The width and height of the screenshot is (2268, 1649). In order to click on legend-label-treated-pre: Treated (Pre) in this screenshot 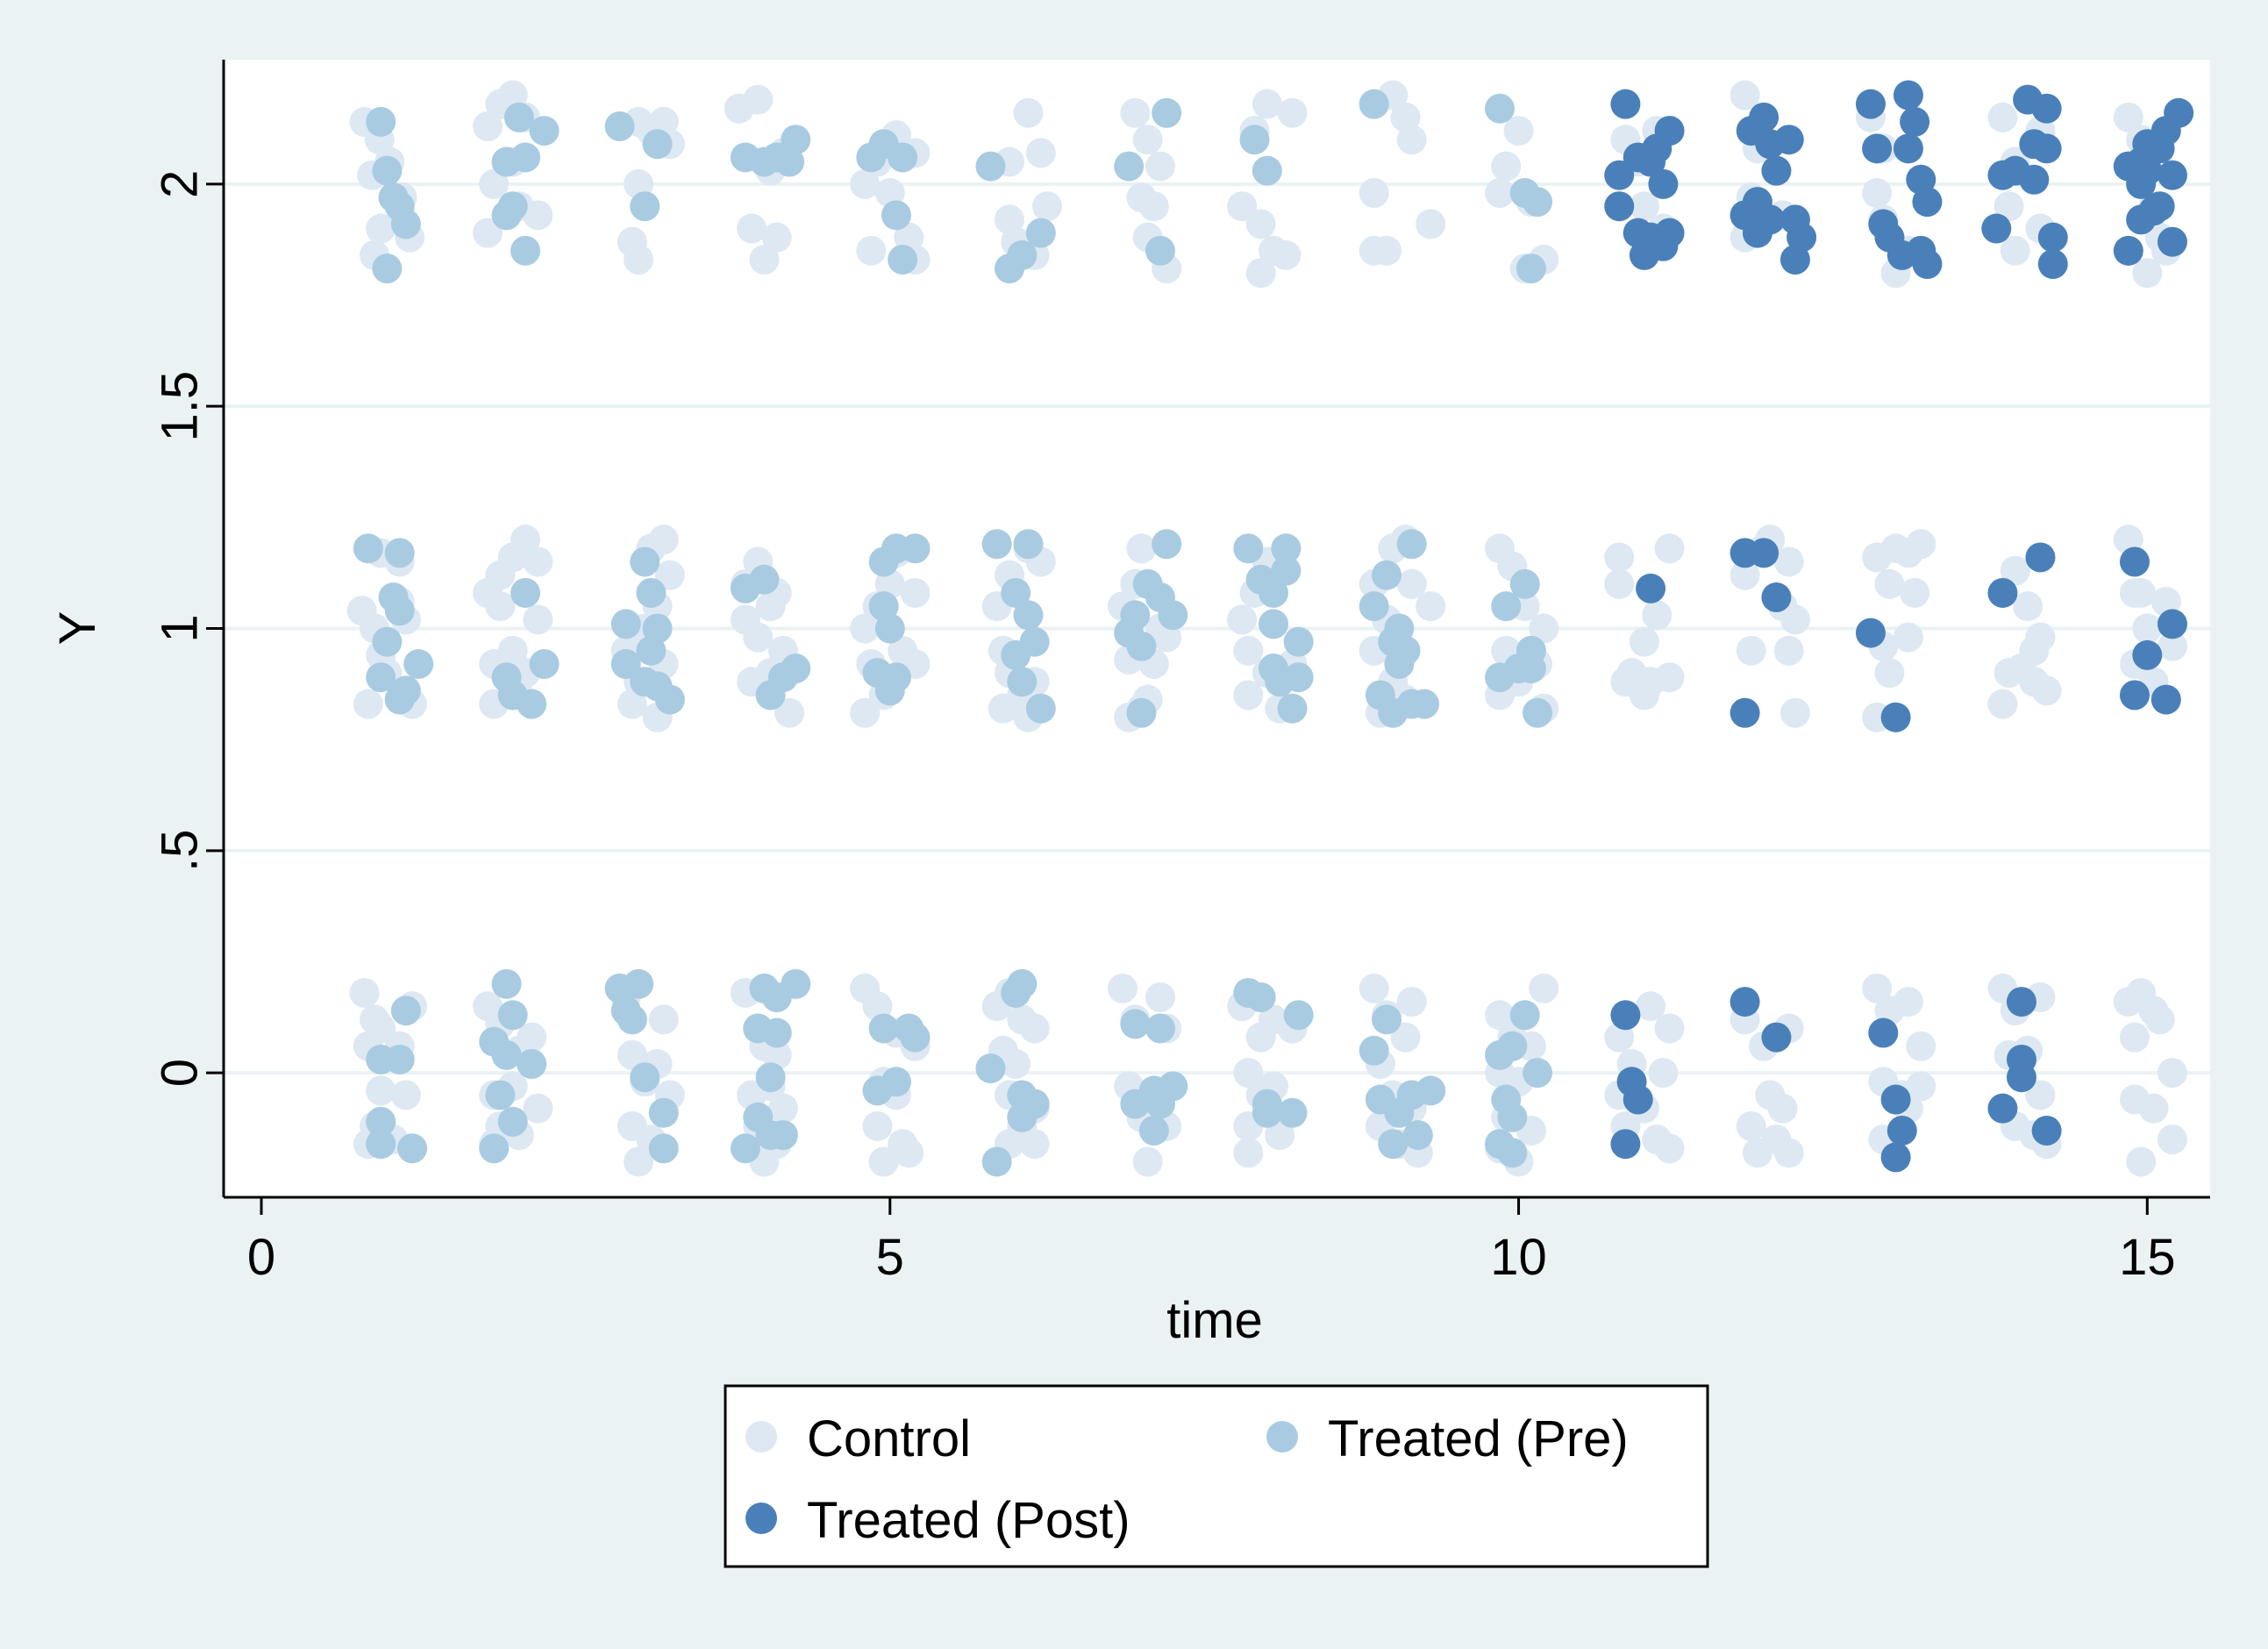, I will do `click(1478, 1438)`.